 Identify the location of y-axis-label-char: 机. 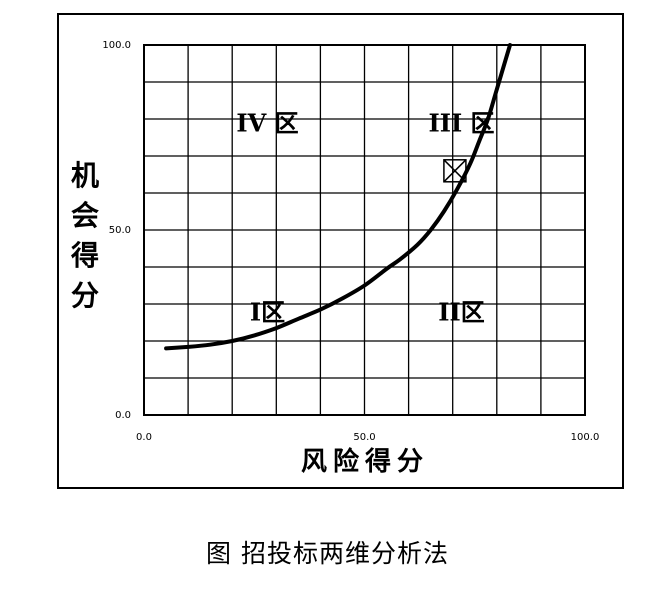
(85, 175).